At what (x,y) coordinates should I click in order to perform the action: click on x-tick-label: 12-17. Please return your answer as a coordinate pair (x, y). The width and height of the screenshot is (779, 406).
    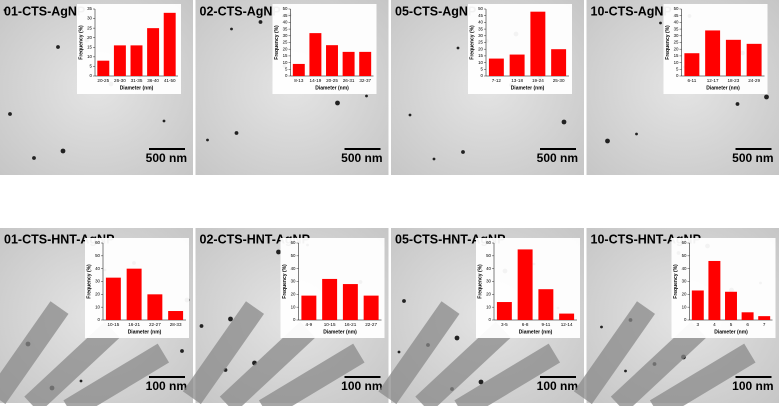
    Looking at the image, I should click on (713, 80).